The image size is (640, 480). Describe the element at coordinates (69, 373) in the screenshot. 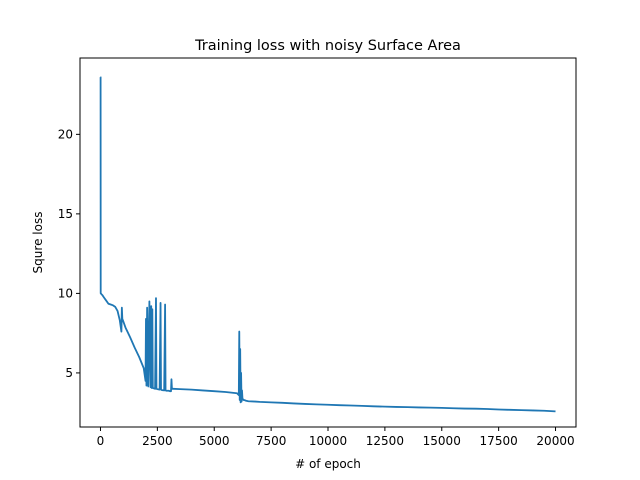

I see `y-tick-label: 5` at that location.